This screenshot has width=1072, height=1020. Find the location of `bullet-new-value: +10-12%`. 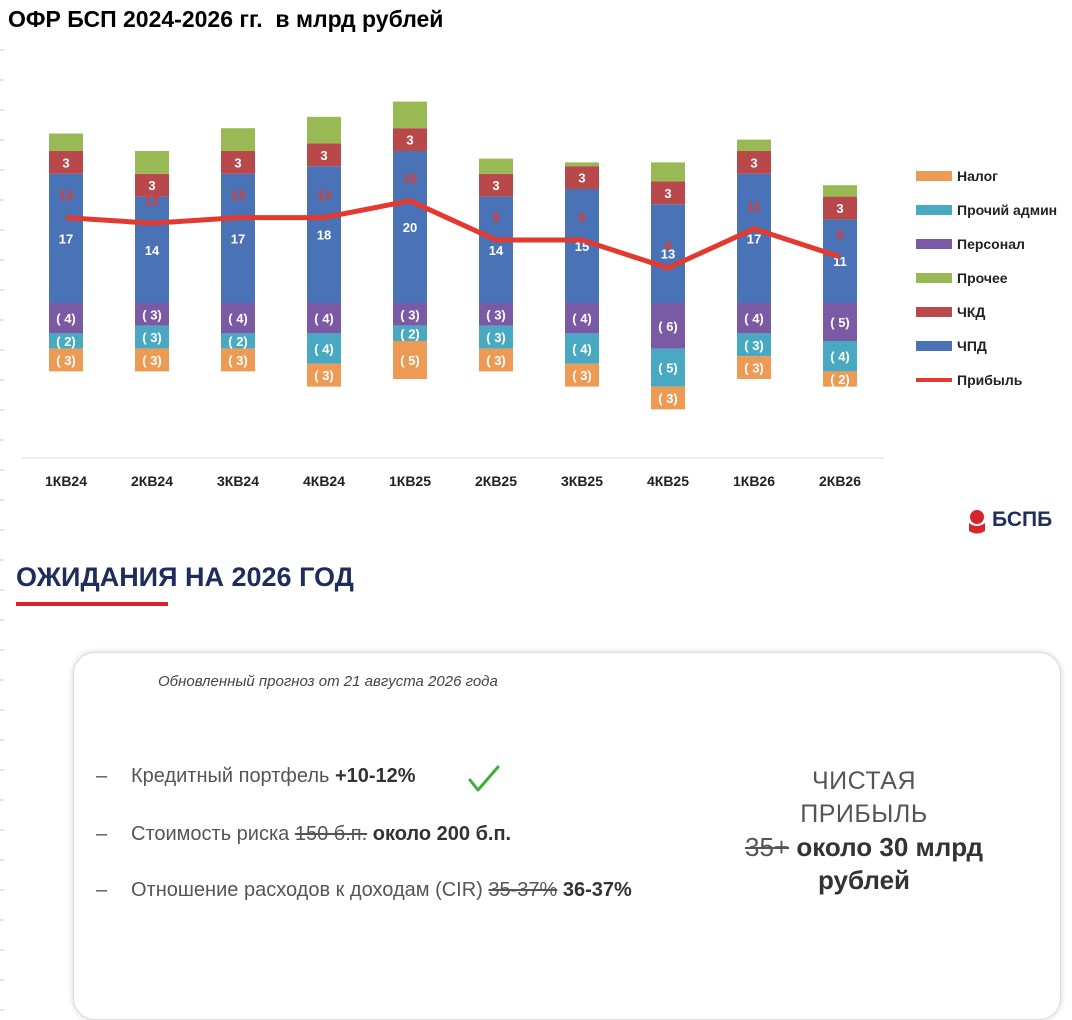

bullet-new-value: +10-12% is located at coordinates (375, 776).